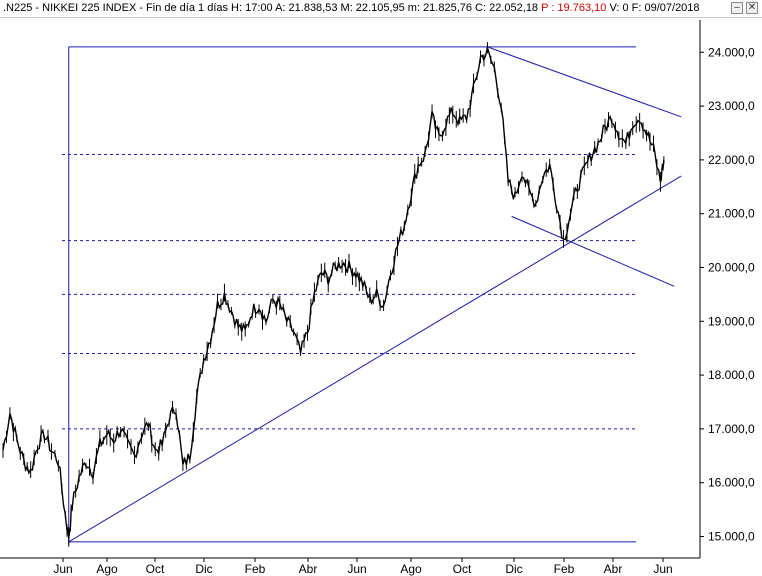 The width and height of the screenshot is (762, 576). What do you see at coordinates (731, 160) in the screenshot?
I see `y-tick-label: 22.000,0` at bounding box center [731, 160].